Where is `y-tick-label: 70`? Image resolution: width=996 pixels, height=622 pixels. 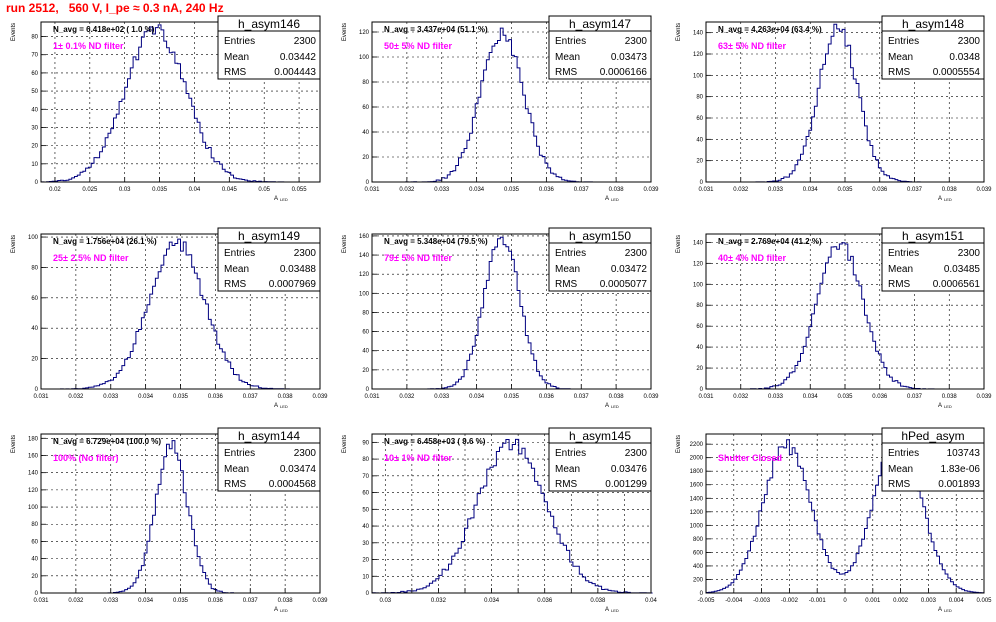 y-tick-label: 70 is located at coordinates (34, 56).